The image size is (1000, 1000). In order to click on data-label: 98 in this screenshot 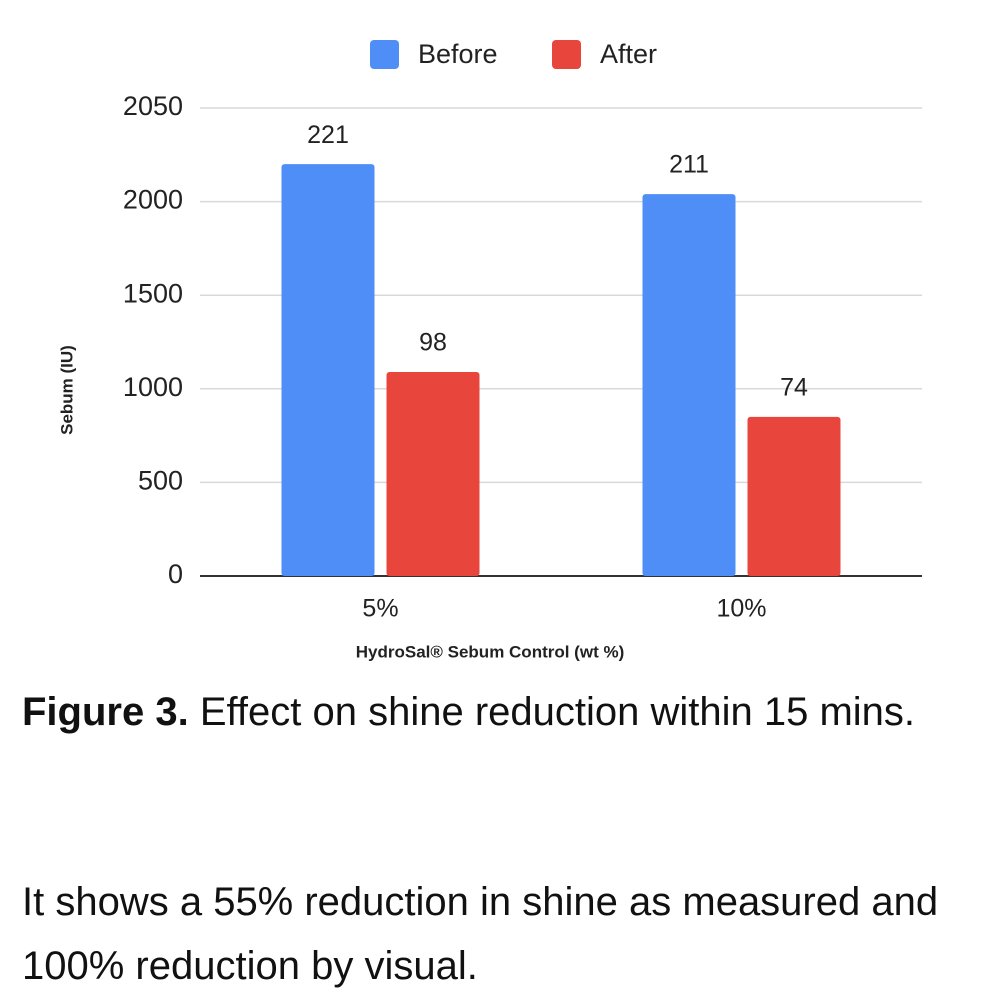, I will do `click(433, 343)`.